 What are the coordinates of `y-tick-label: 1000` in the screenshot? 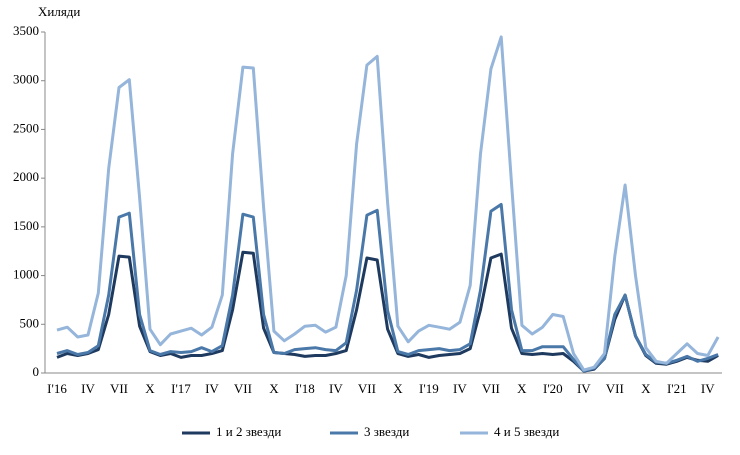 It's located at (26, 274).